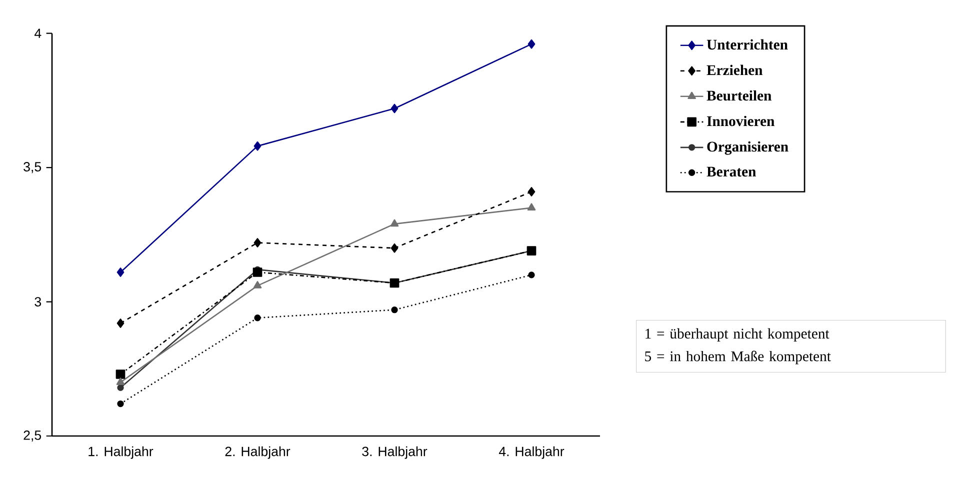  What do you see at coordinates (739, 95) in the screenshot?
I see `legend-label: Beurteilen` at bounding box center [739, 95].